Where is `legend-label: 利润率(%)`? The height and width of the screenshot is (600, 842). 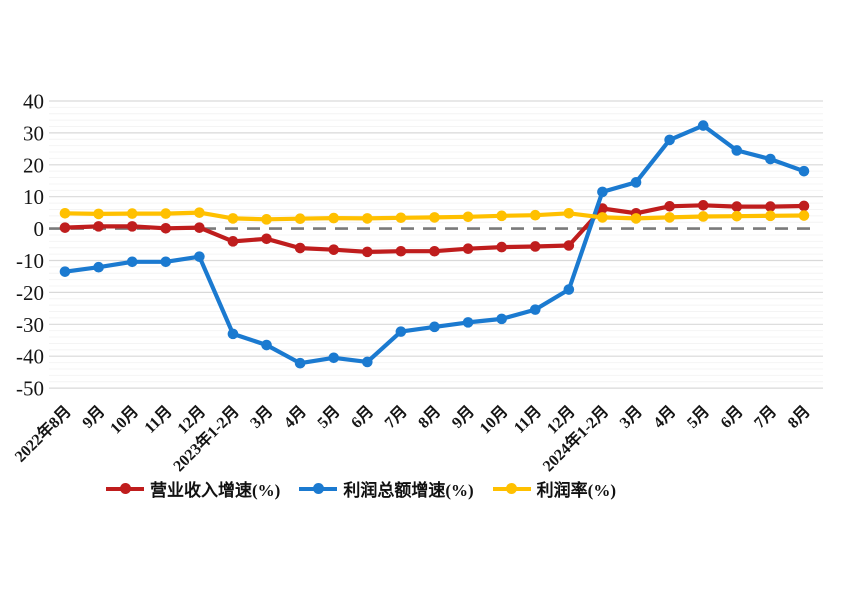 legend-label: 利润率(%) is located at coordinates (576, 490).